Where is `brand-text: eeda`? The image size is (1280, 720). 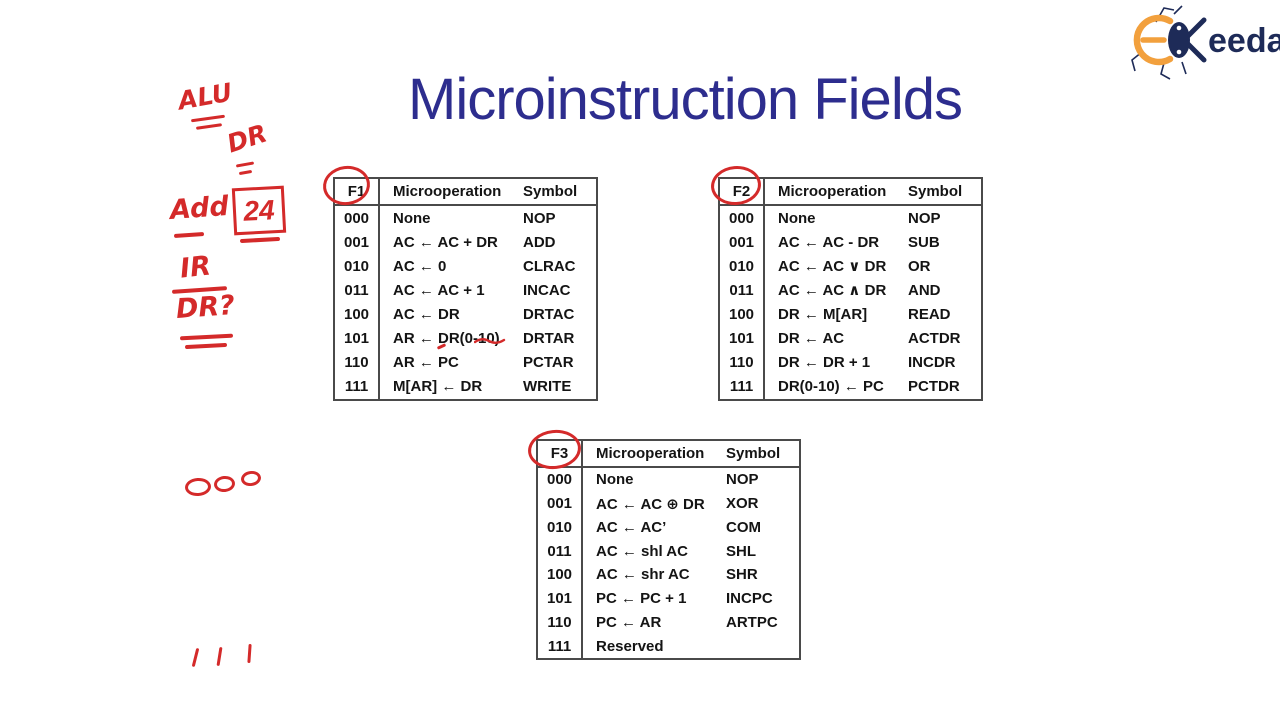
brand-text: eeda is located at coordinates (1244, 41).